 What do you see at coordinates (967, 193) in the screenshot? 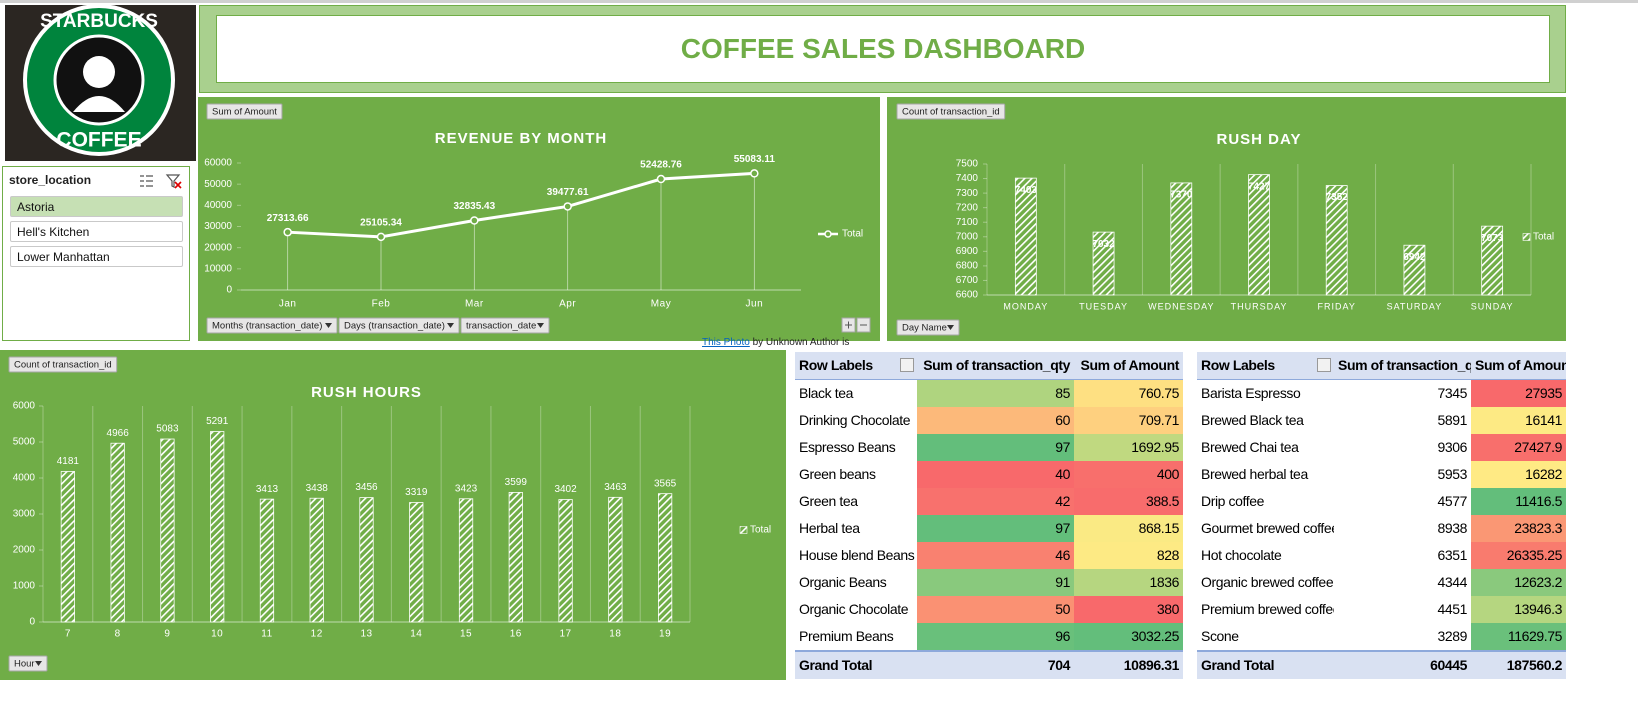
I see `y-tick-label: 7300` at bounding box center [967, 193].